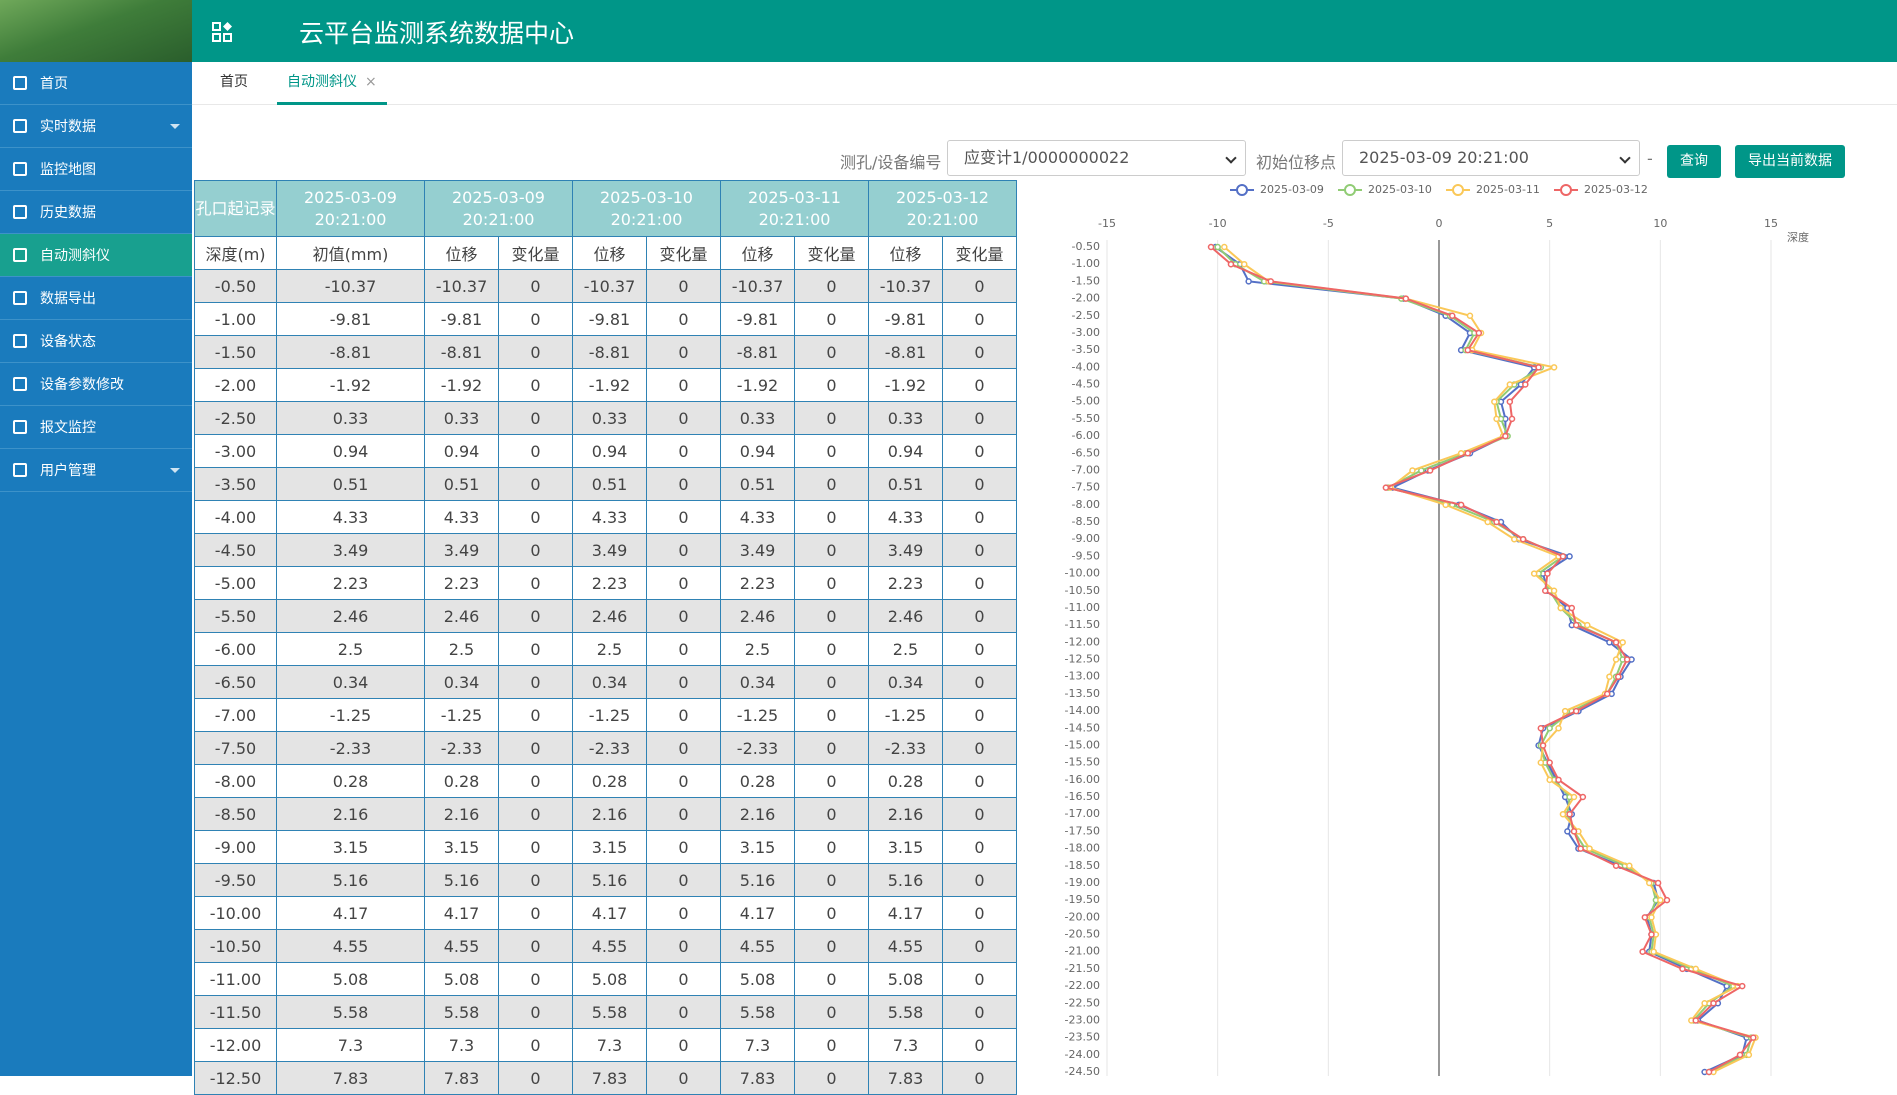  What do you see at coordinates (757, 979) in the screenshot?
I see `table-cell: 5.08` at bounding box center [757, 979].